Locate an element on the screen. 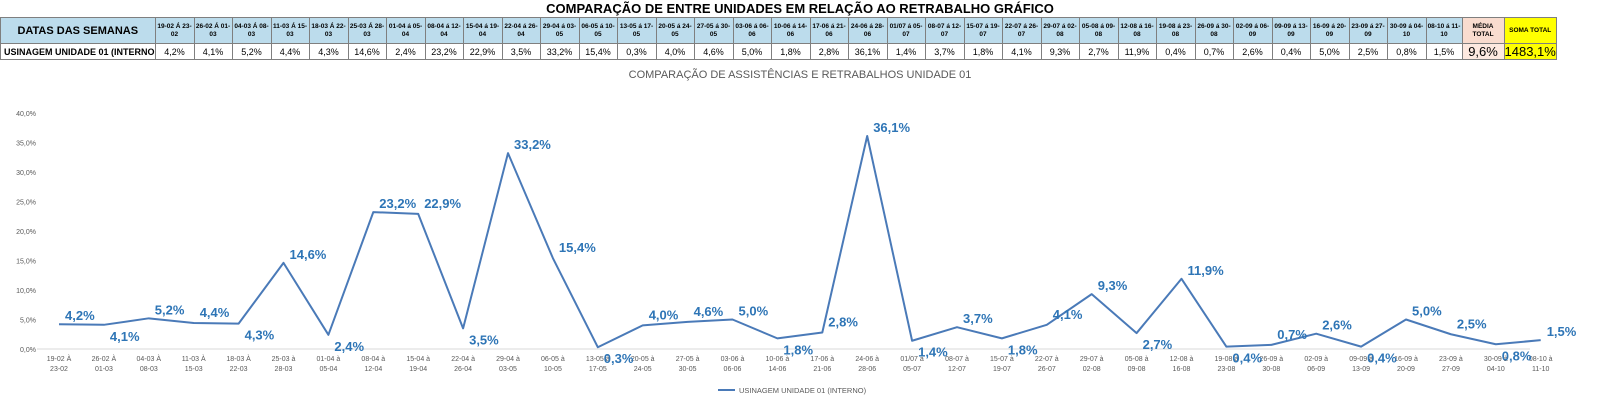 This screenshot has width=1600, height=414. week-value-cell: 36,1% is located at coordinates (867, 51).